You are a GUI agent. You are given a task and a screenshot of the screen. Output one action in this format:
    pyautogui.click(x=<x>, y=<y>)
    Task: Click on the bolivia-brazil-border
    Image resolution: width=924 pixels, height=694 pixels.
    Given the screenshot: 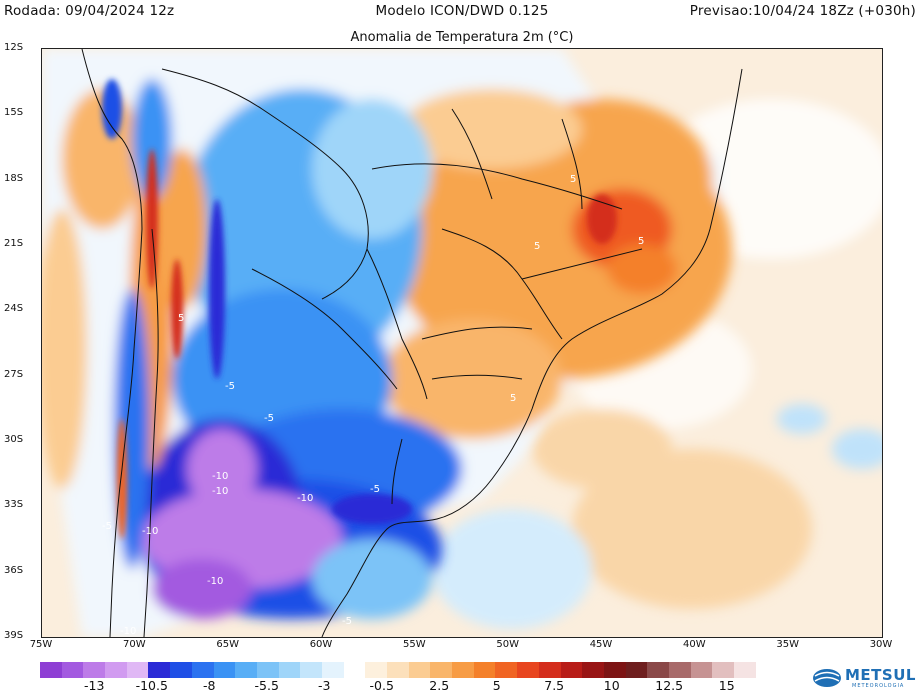 What is the action you would take?
    pyautogui.click(x=265, y=184)
    